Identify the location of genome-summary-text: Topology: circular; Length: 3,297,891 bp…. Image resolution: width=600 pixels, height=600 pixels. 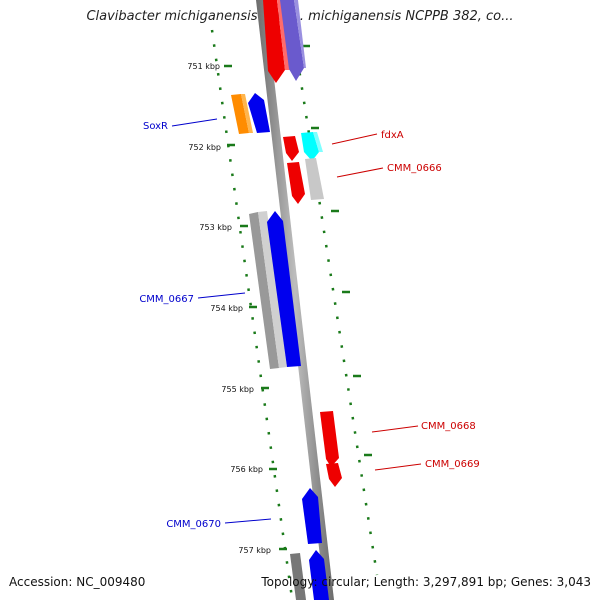
(426, 582).